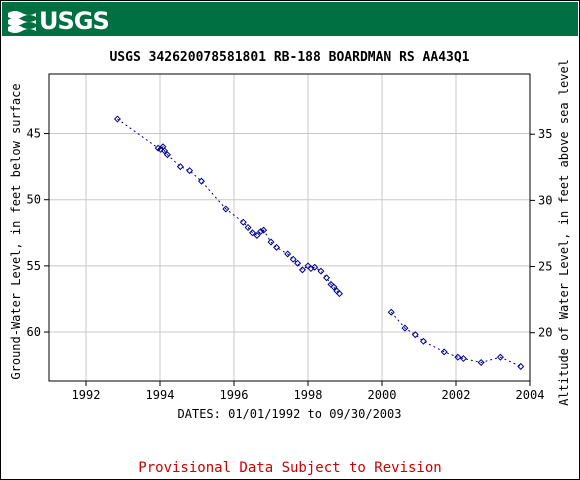 The width and height of the screenshot is (580, 480). What do you see at coordinates (34, 200) in the screenshot?
I see `y-tick-label: 50` at bounding box center [34, 200].